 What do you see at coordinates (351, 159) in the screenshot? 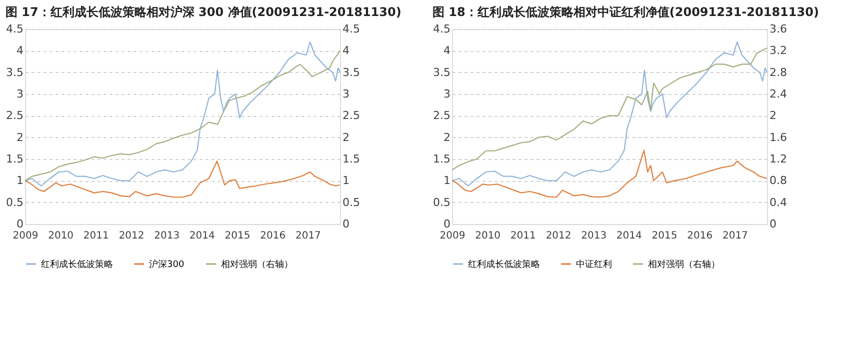
I see `y2-tick-label: 1.5` at bounding box center [351, 159].